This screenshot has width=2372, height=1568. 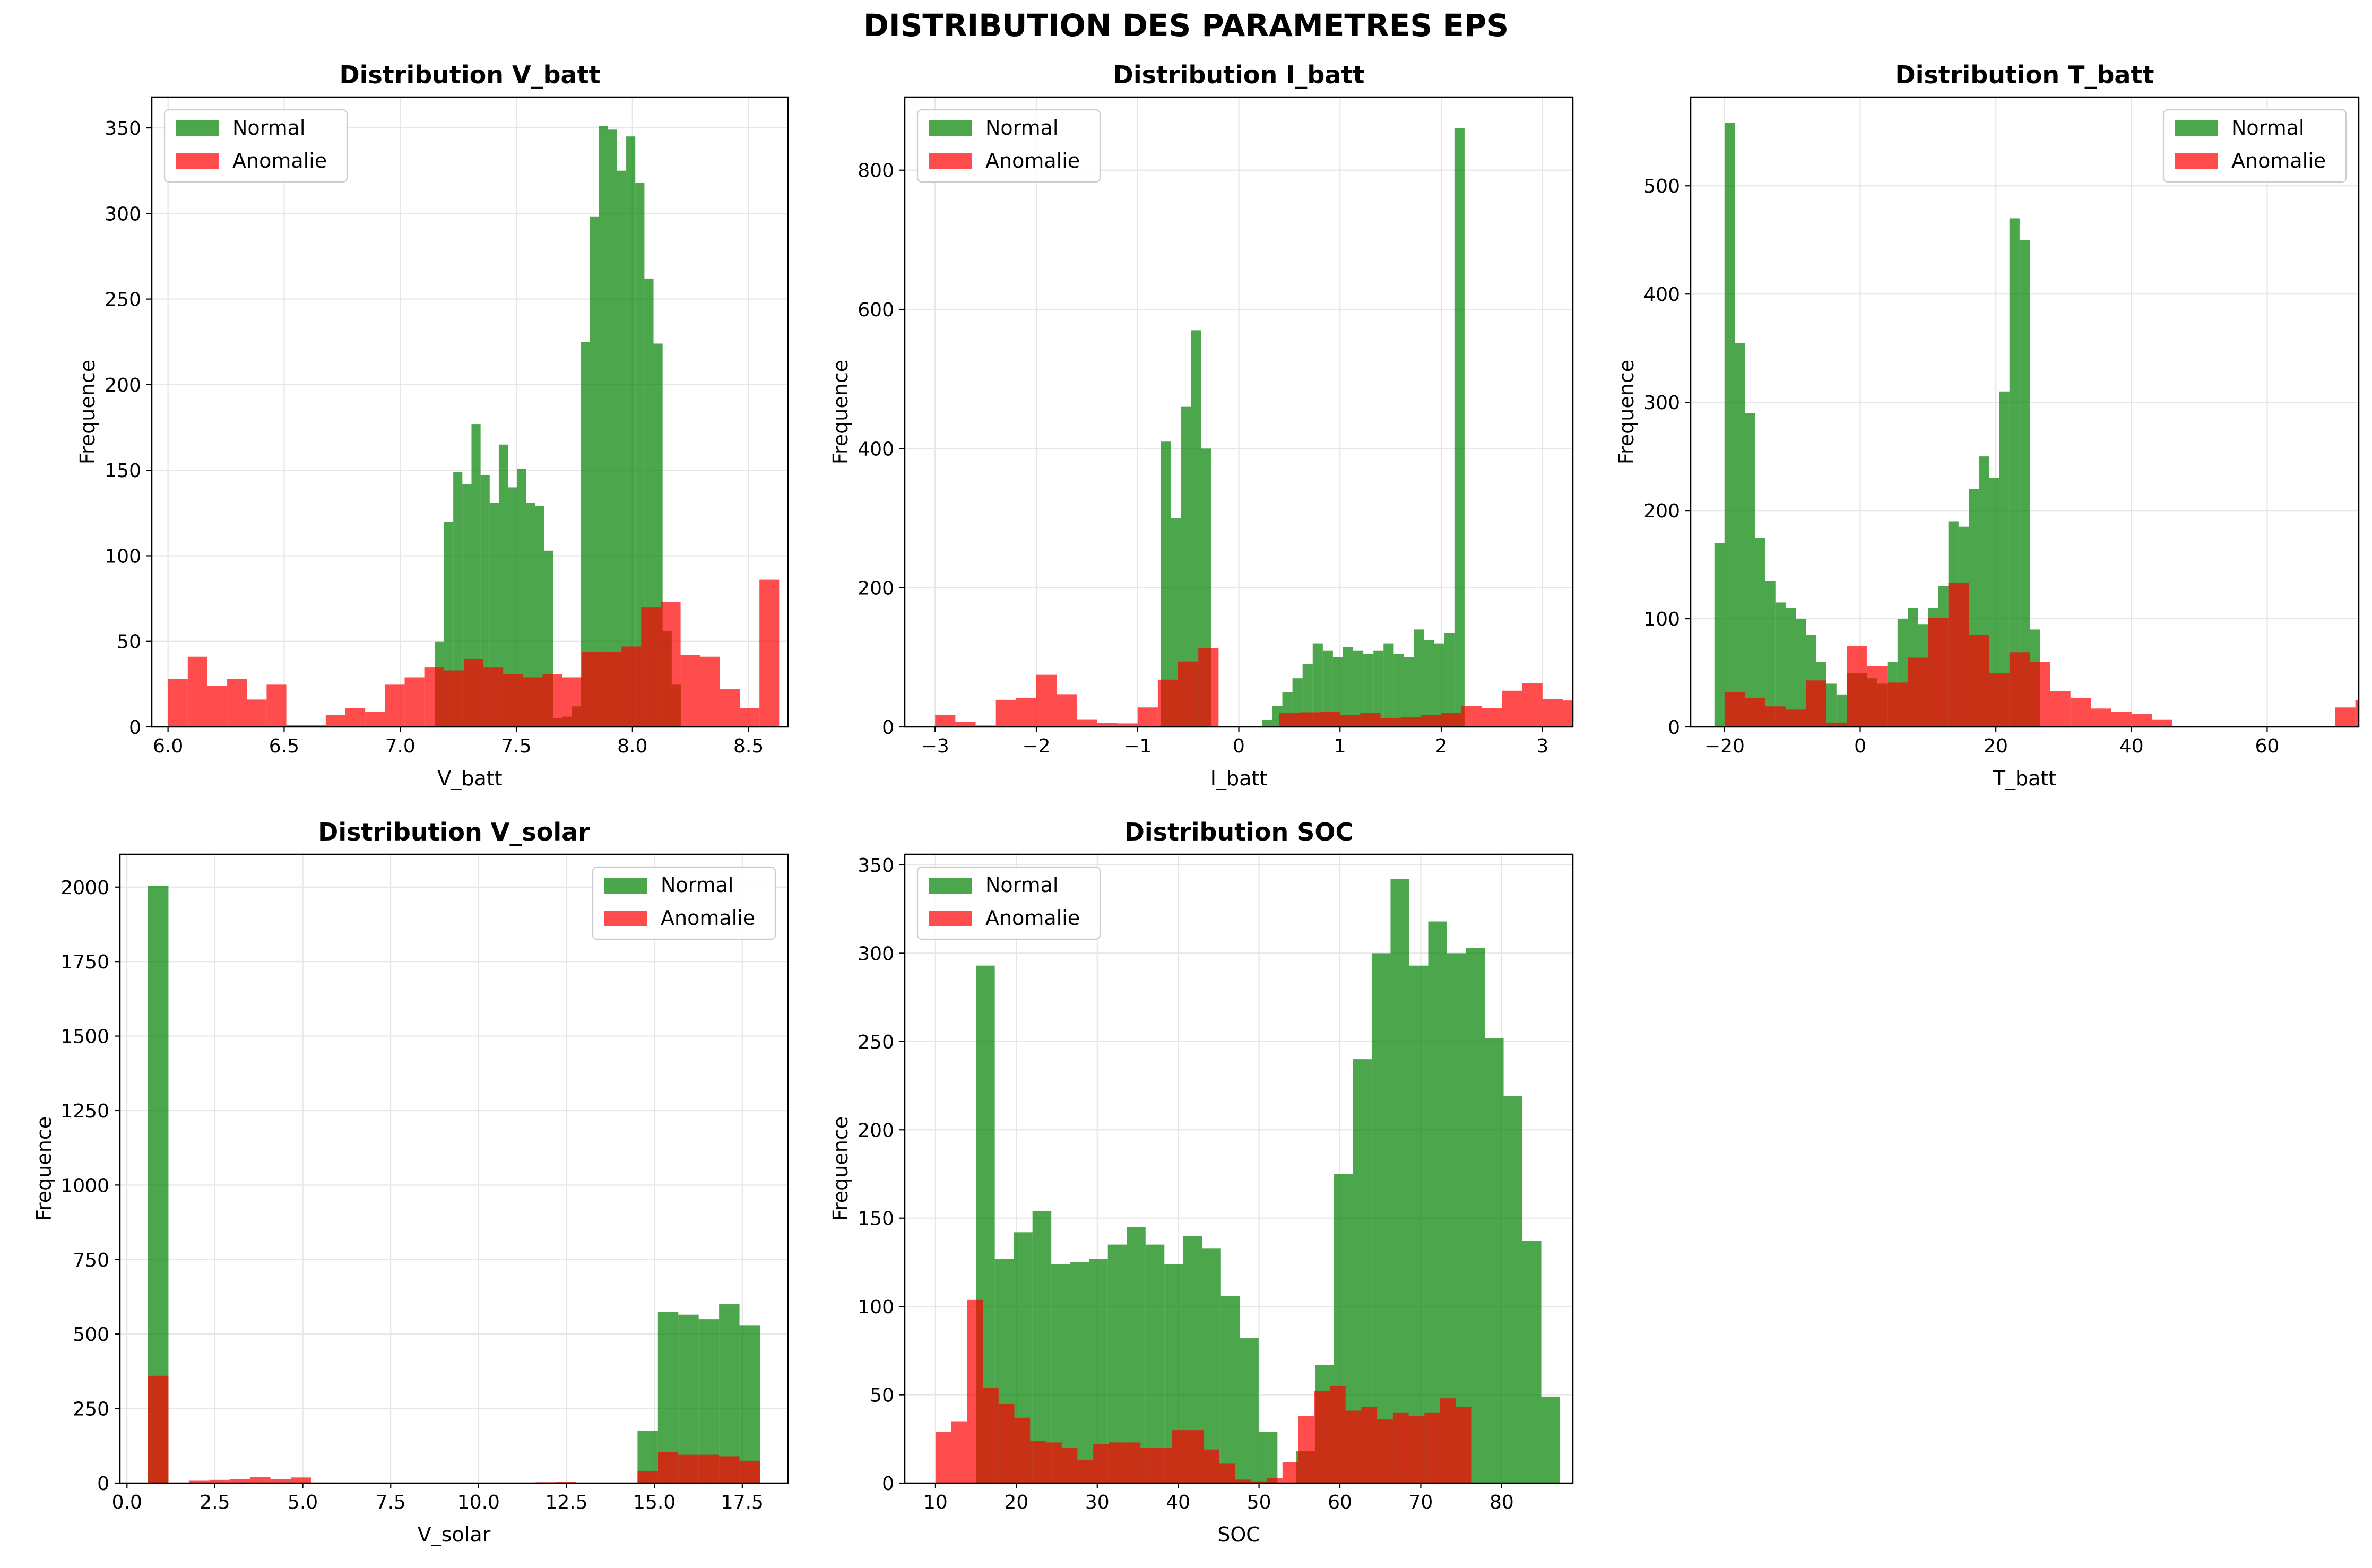 I want to click on chart4-title: Distribution SOC, so click(x=1239, y=832).